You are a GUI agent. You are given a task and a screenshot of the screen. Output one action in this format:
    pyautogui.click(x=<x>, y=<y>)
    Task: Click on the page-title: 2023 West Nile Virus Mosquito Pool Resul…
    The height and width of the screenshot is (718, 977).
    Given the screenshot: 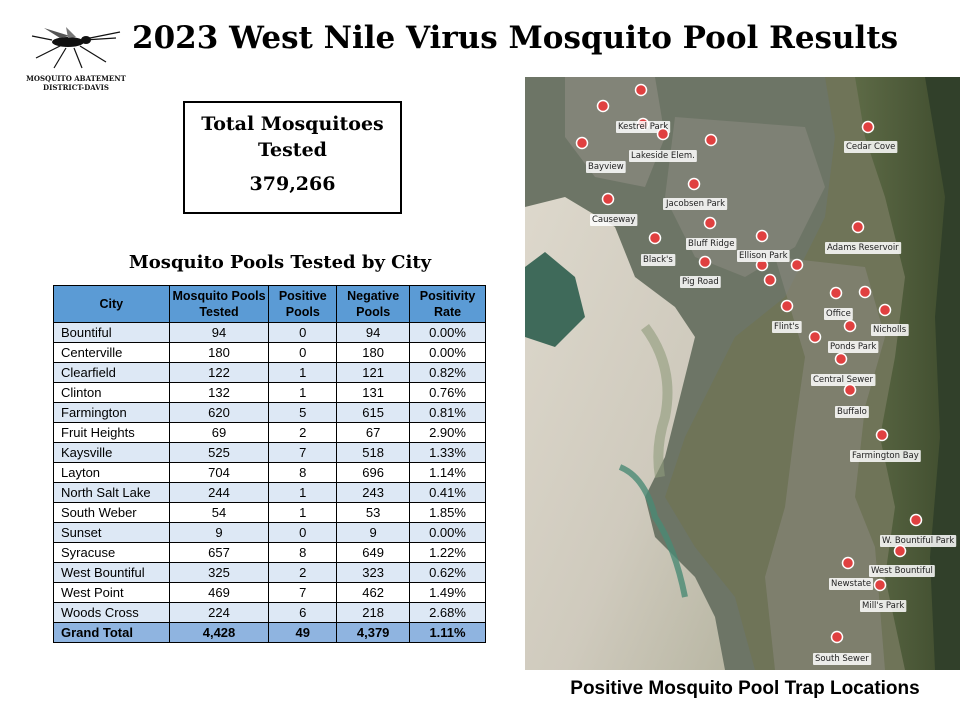 What is the action you would take?
    pyautogui.click(x=515, y=38)
    